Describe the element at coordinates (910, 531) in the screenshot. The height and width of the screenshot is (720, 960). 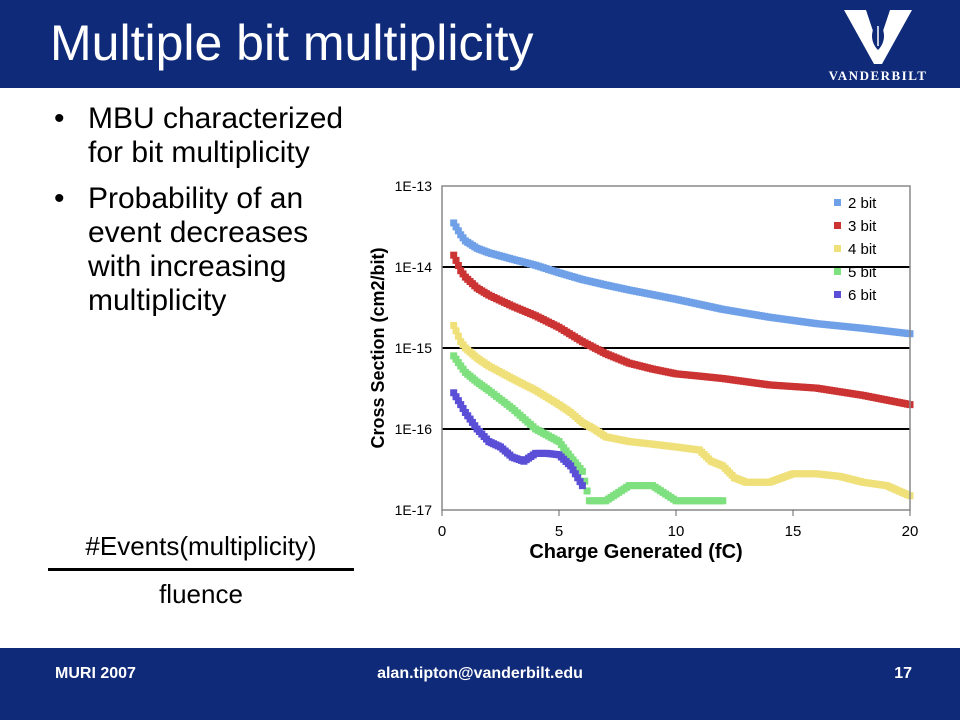
I see `x-tick-label: 20` at that location.